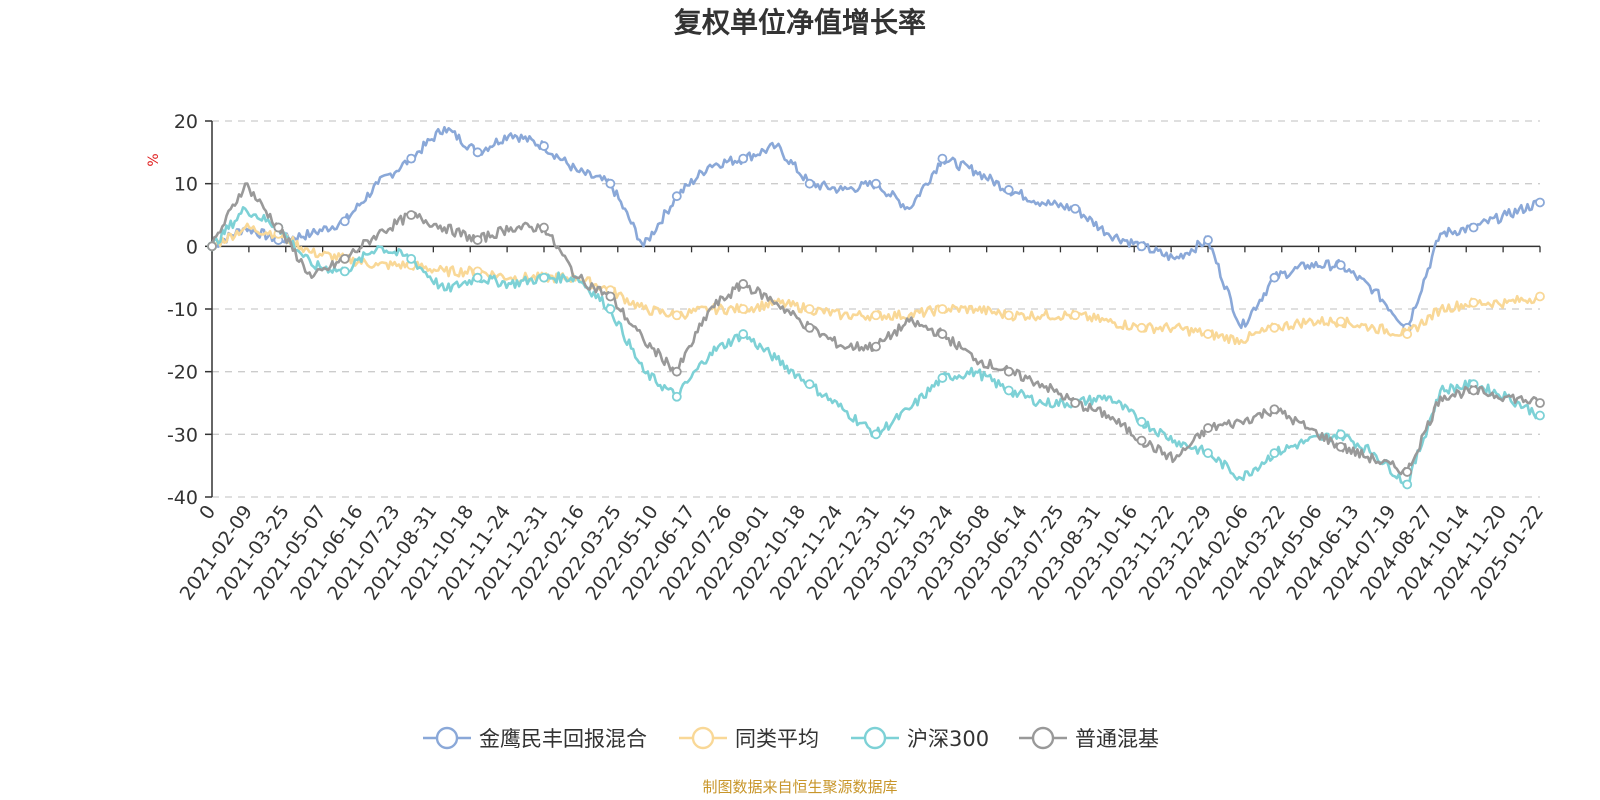  Describe the element at coordinates (799, 787) in the screenshot. I see `source-note: 制图数据来自恒生聚源数据库` at that location.